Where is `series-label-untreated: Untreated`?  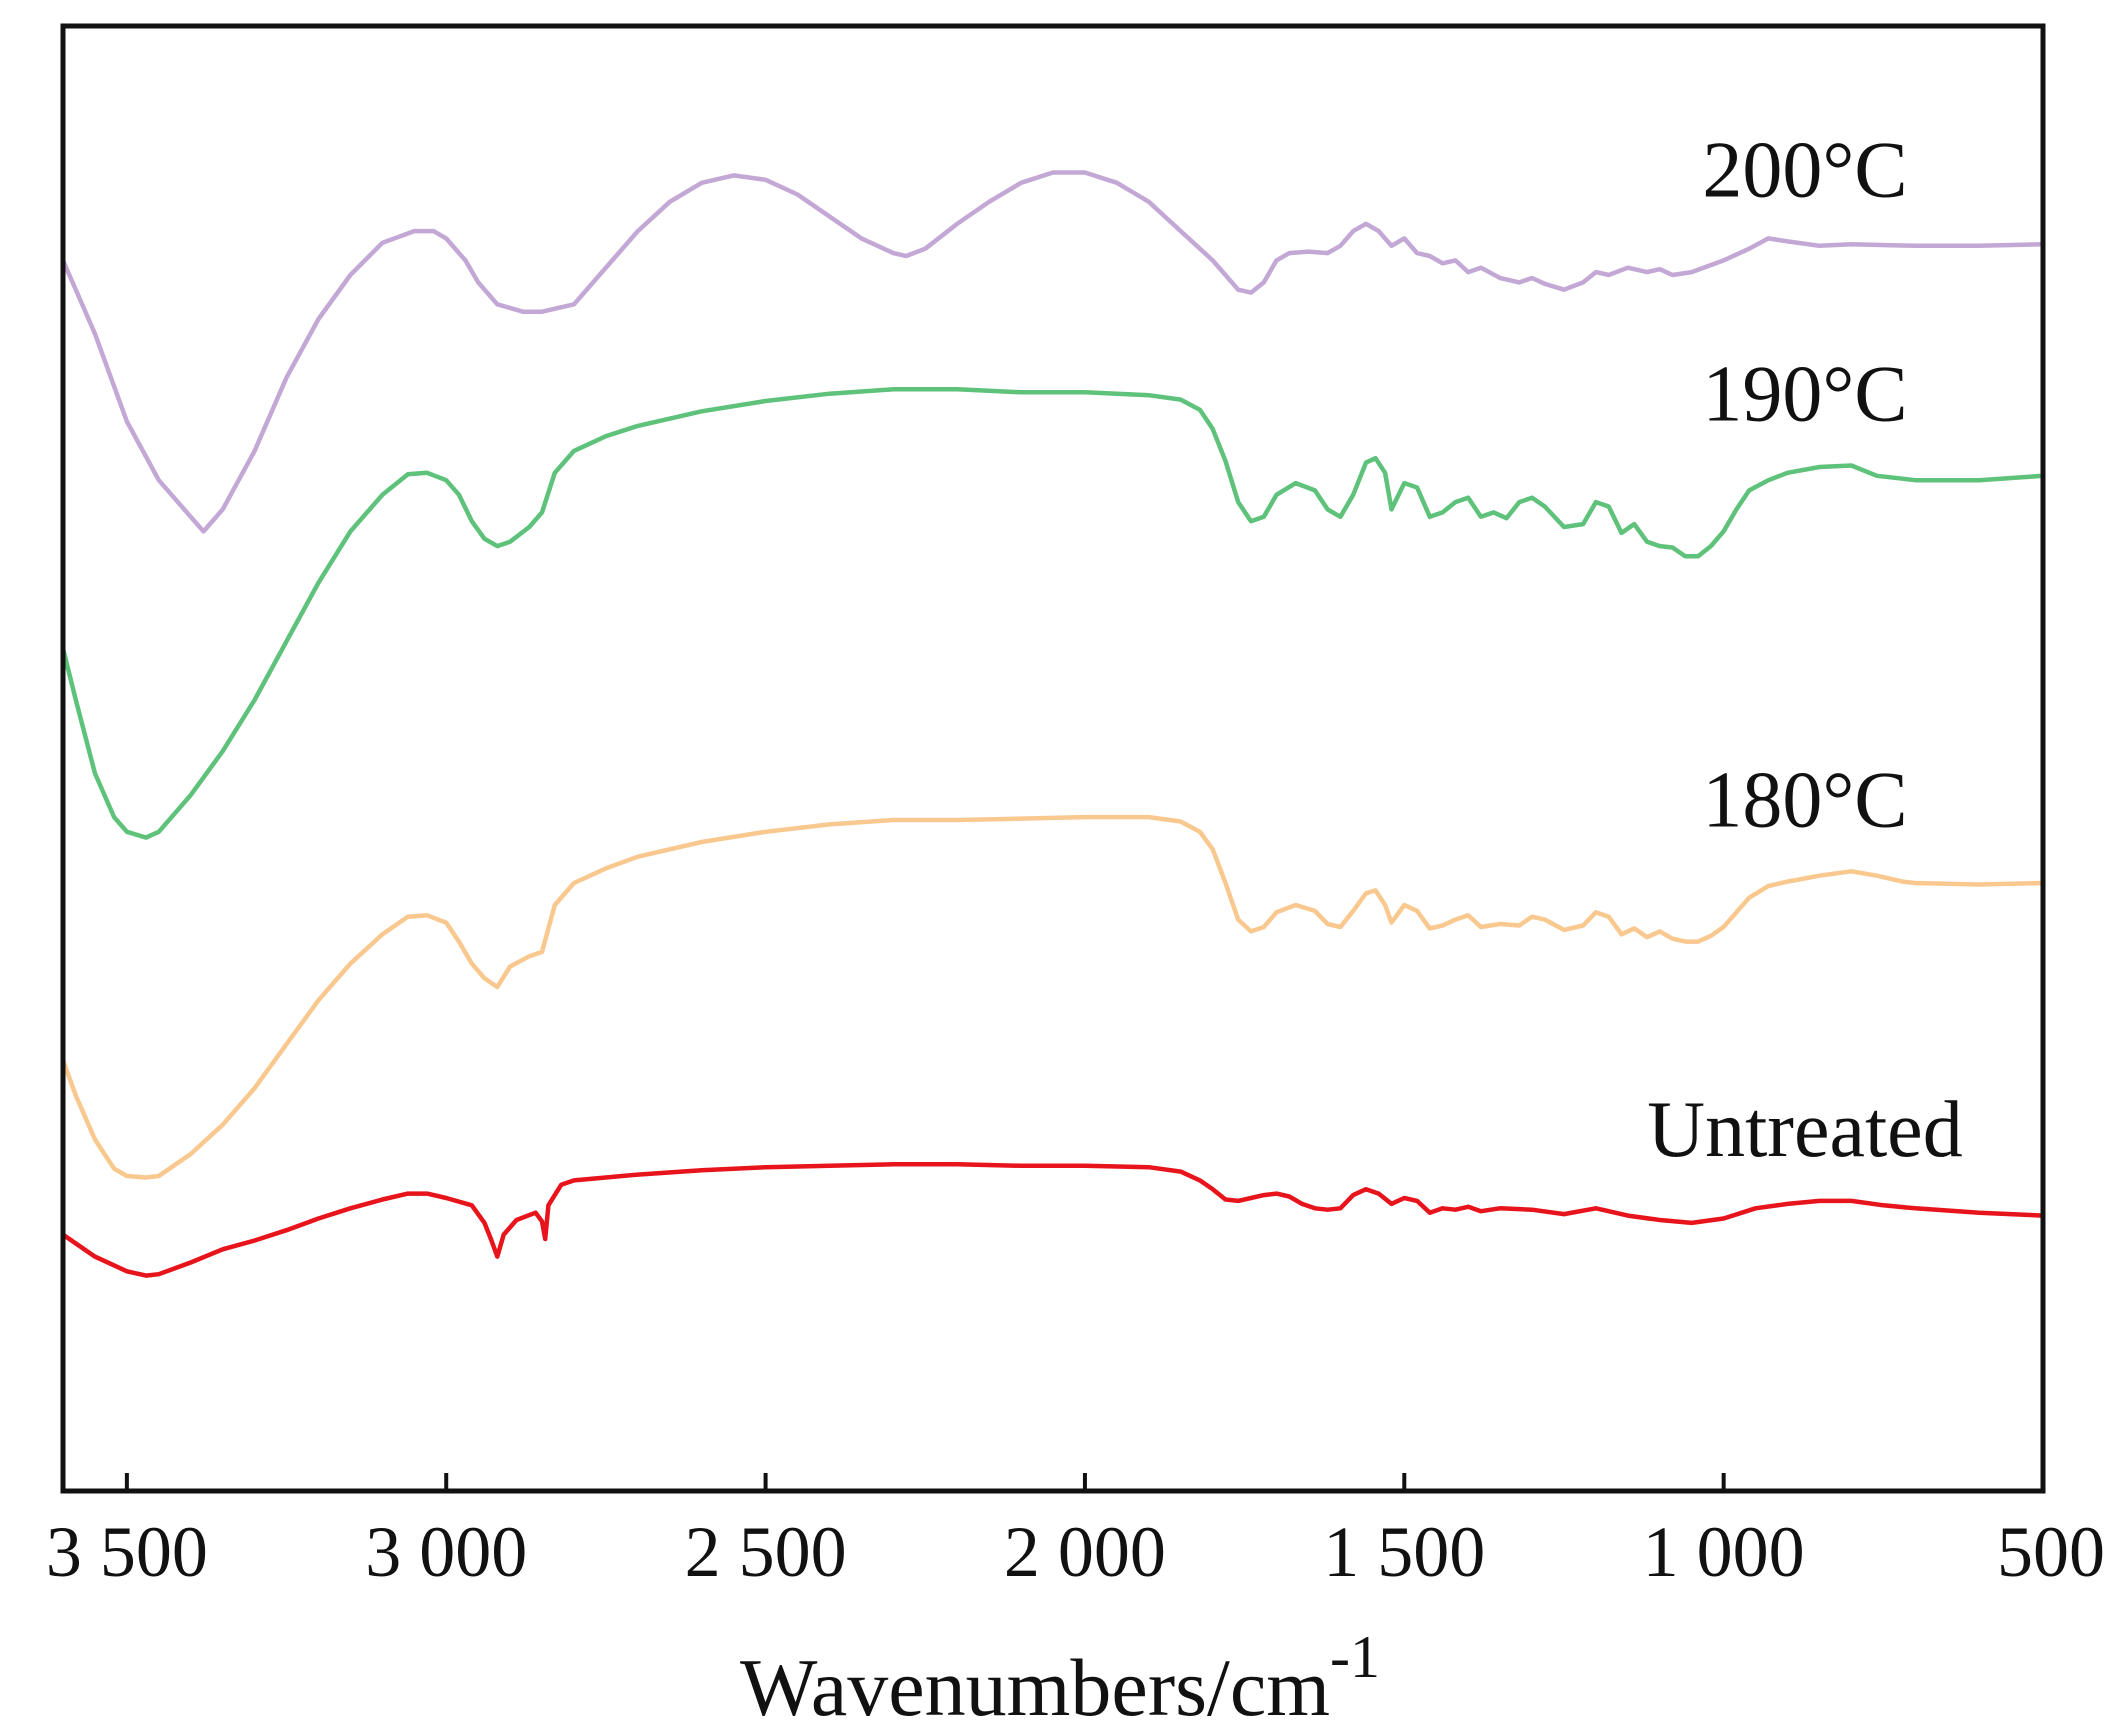
series-label-untreated: Untreated is located at coordinates (1804, 1130).